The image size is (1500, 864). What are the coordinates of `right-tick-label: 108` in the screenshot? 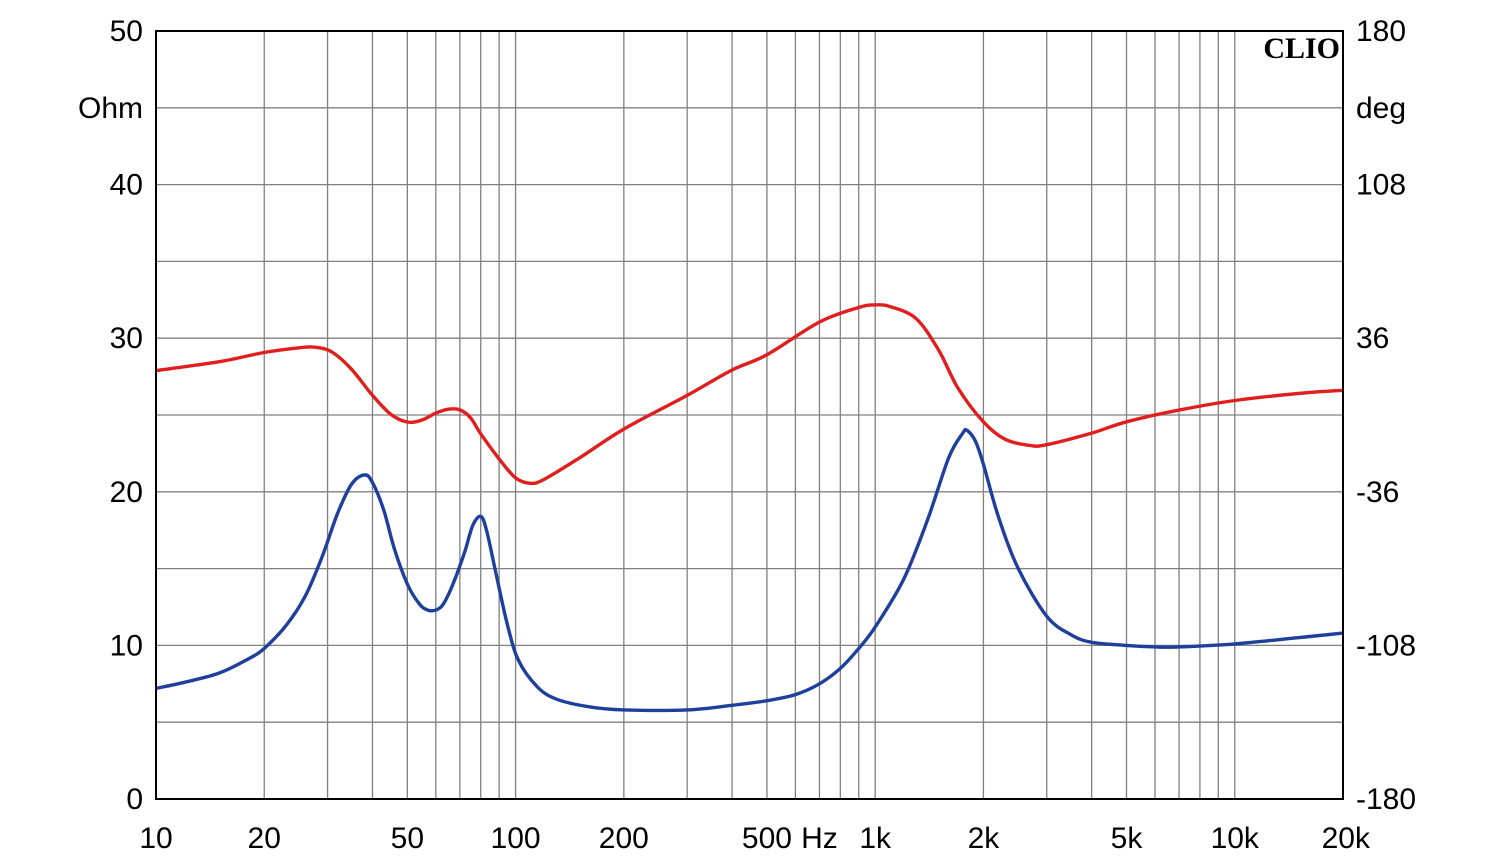 It's located at (1381, 185).